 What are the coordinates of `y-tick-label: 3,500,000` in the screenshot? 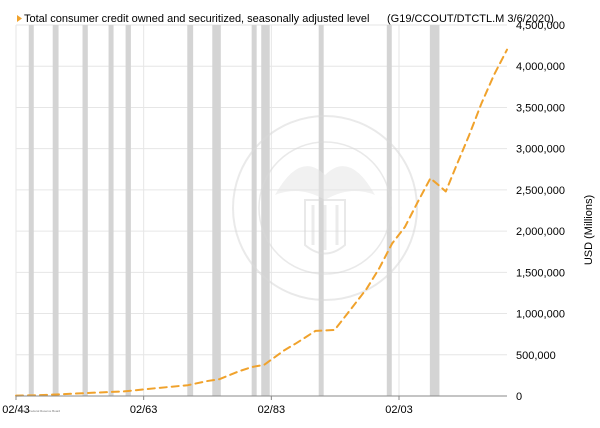 It's located at (540, 108).